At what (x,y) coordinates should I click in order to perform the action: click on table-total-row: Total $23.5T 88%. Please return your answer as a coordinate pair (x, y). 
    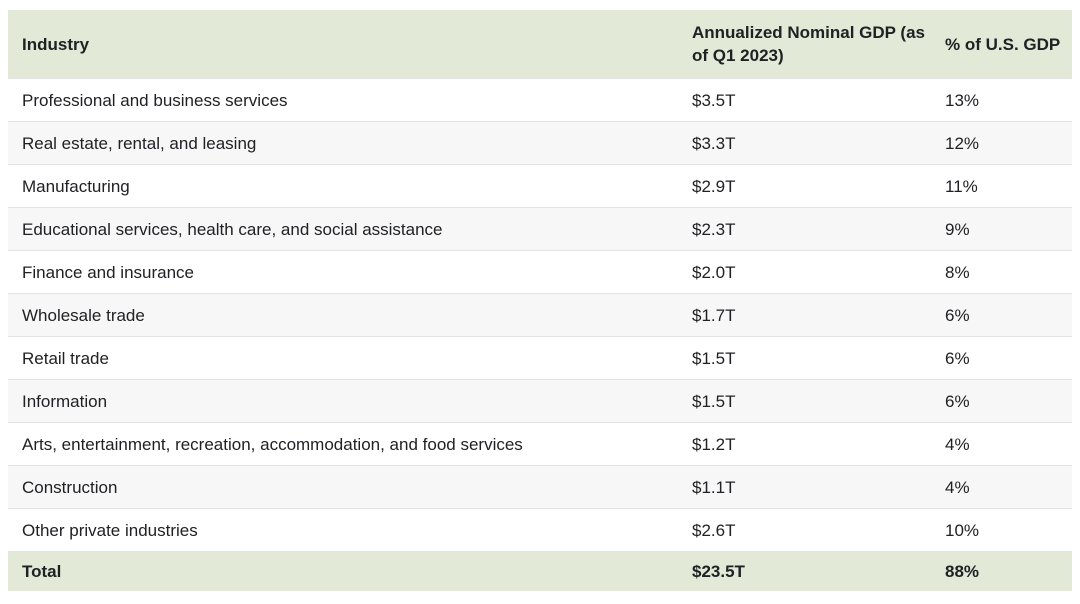
    Looking at the image, I should click on (540, 571).